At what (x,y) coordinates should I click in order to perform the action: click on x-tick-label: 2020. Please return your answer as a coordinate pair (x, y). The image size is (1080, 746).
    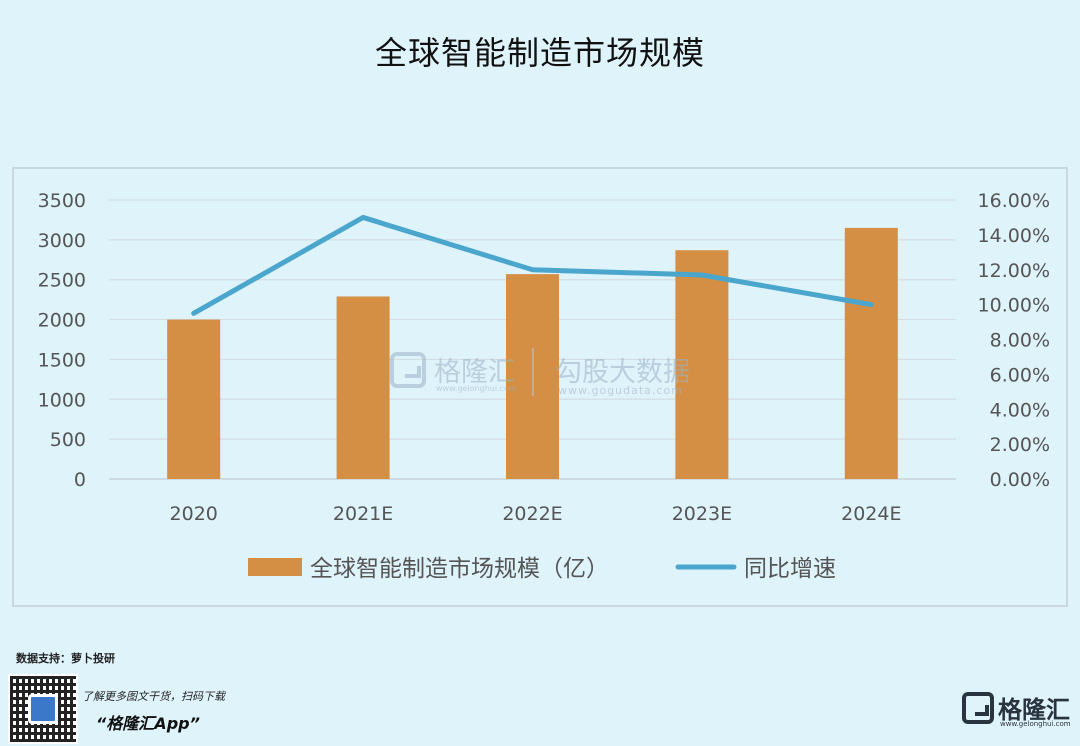
    Looking at the image, I should click on (194, 514).